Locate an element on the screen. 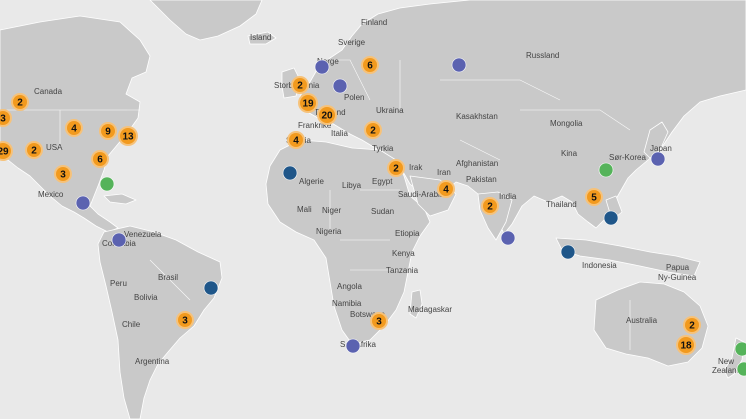 This screenshot has width=746, height=419. label-angola: Angola is located at coordinates (349, 286).